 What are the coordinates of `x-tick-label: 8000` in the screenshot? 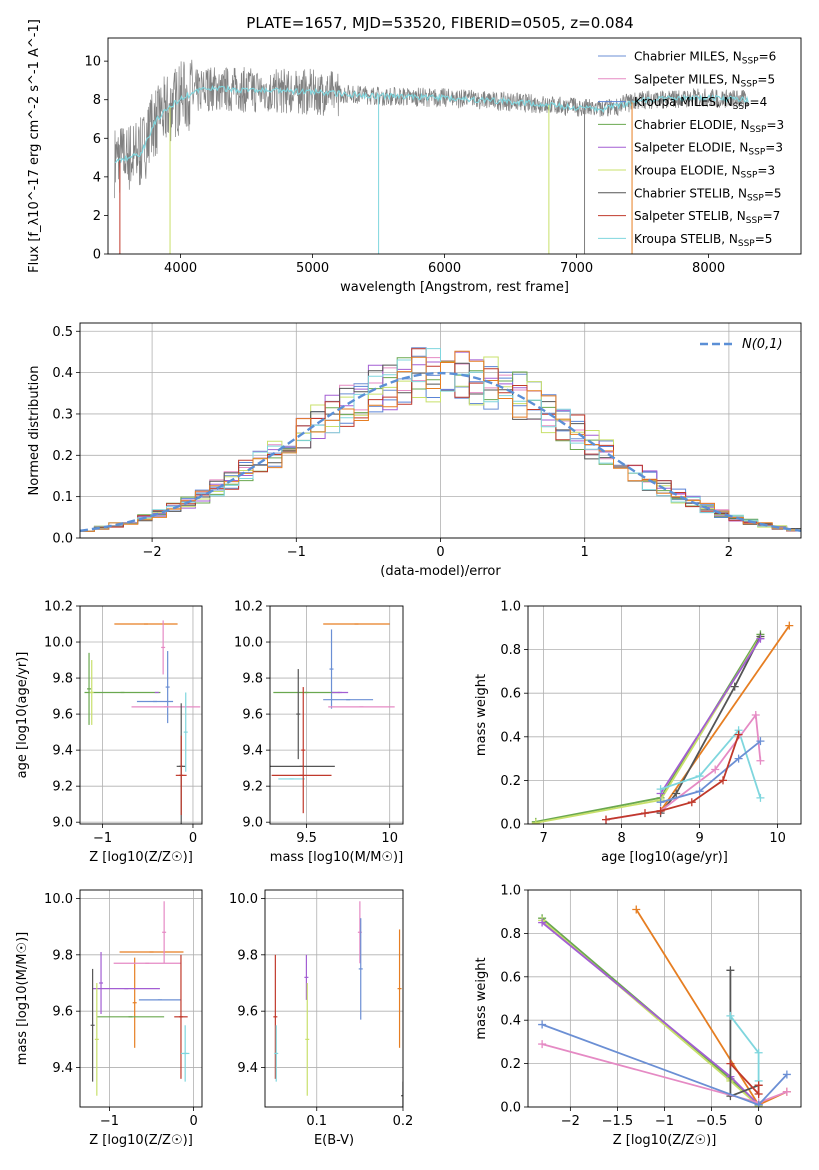 It's located at (708, 268).